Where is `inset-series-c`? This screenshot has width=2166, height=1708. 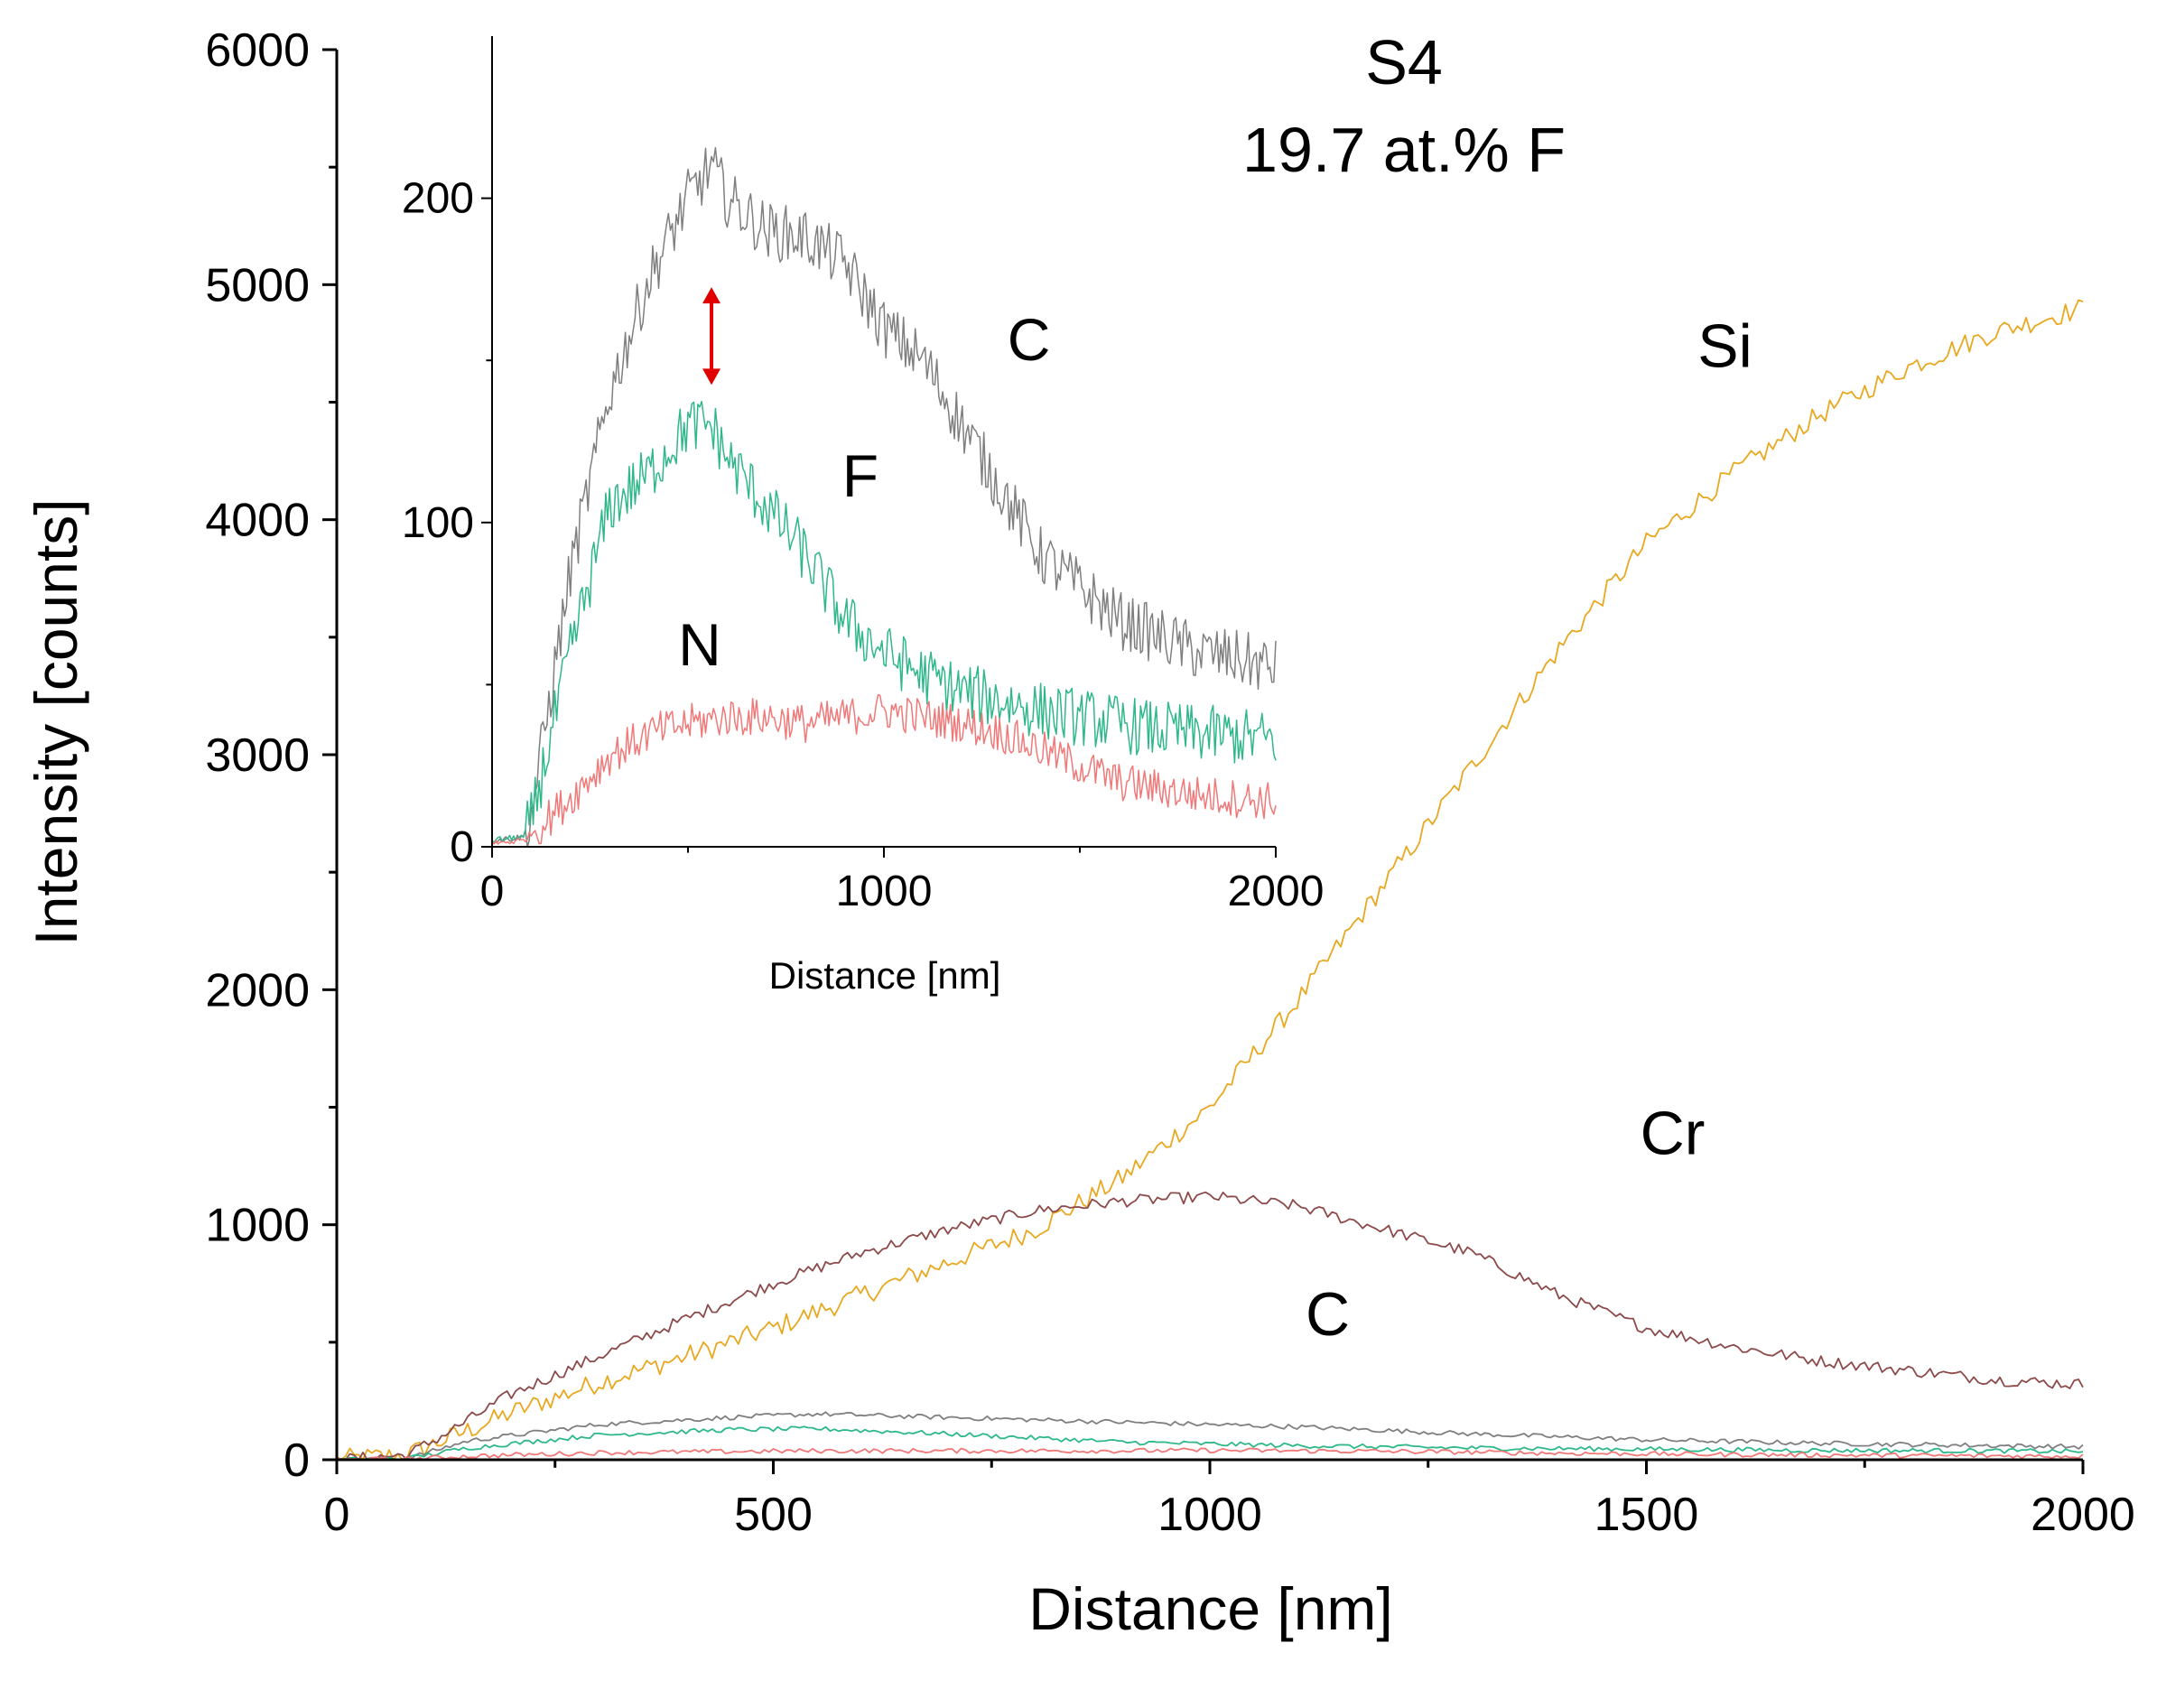
inset-series-c is located at coordinates (884, 497).